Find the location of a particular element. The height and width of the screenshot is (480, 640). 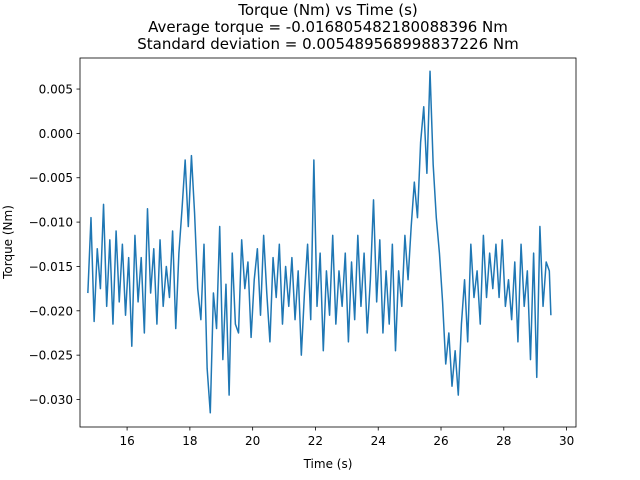

x-tick-label: 28 is located at coordinates (503, 441).